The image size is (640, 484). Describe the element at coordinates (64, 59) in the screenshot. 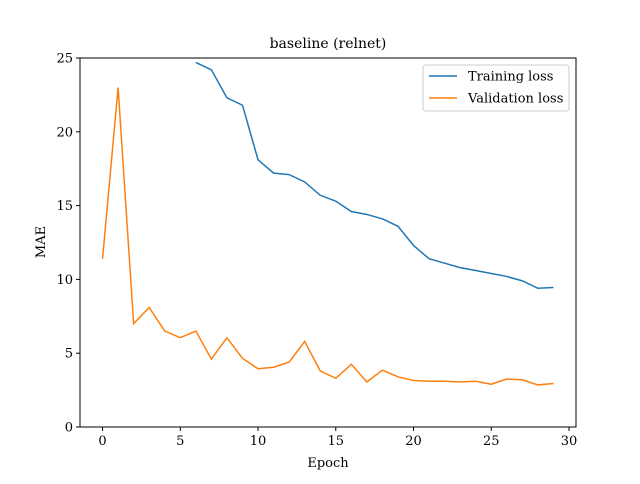

I see `y-tick-label: 25` at that location.